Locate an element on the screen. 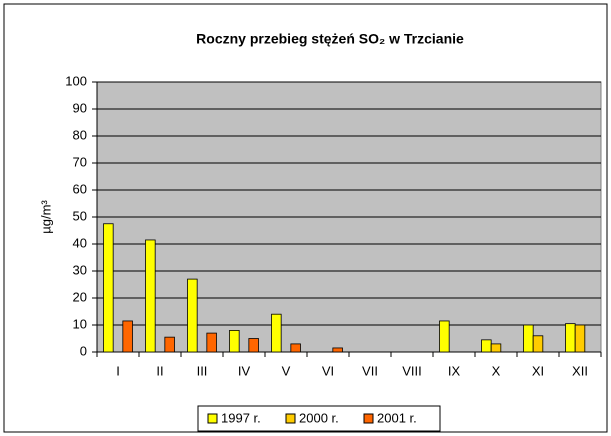 This screenshot has height=436, width=611. y-tick-label: 20 is located at coordinates (80, 296).